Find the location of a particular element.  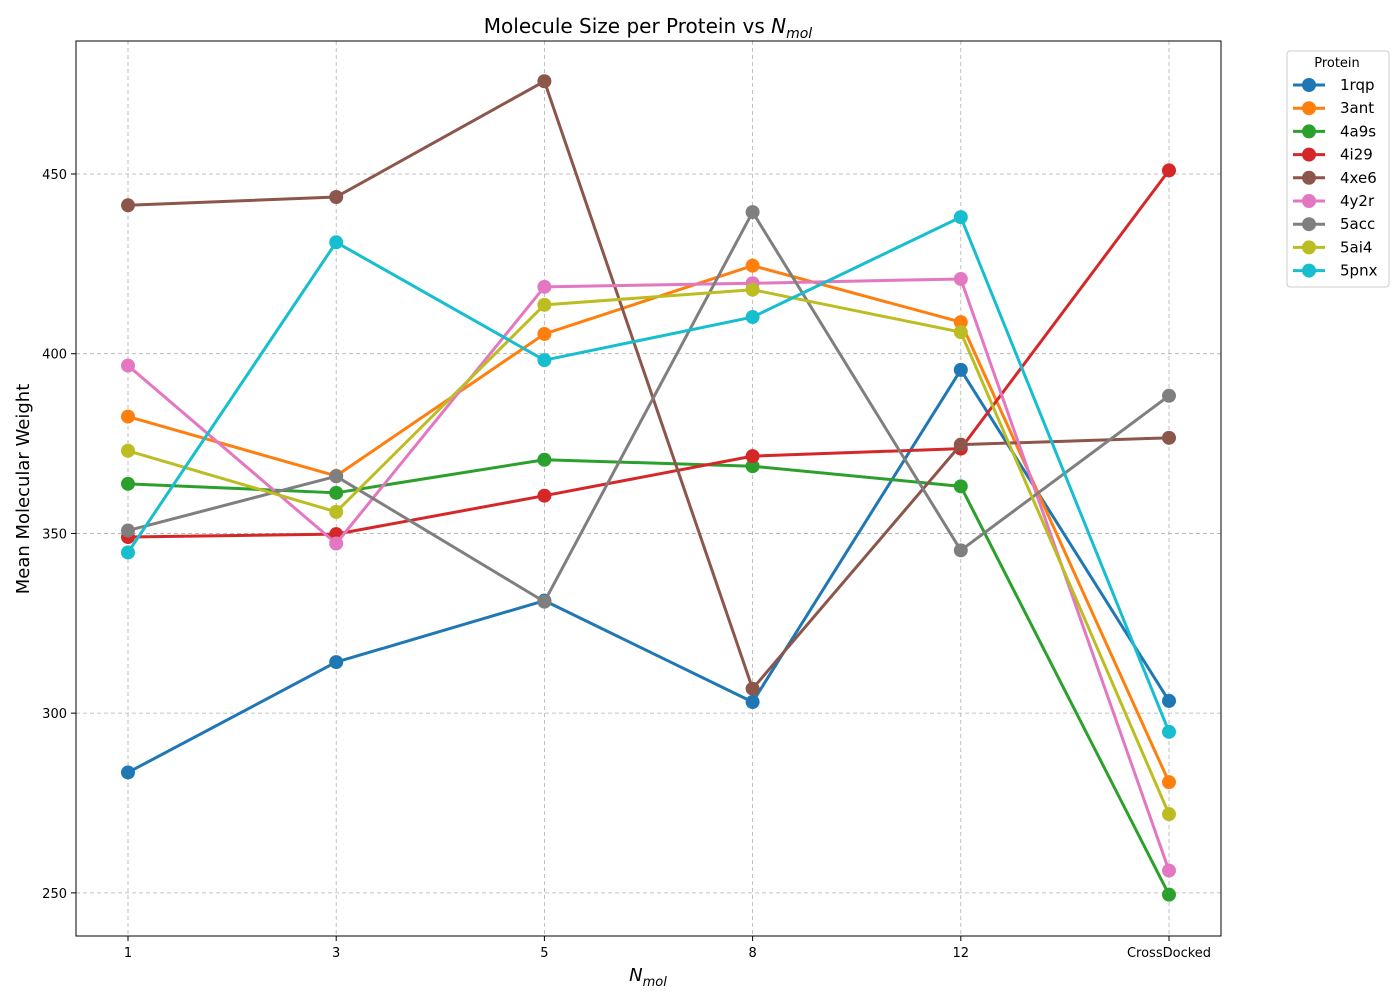

y-tick-label: 400 is located at coordinates (54, 355).